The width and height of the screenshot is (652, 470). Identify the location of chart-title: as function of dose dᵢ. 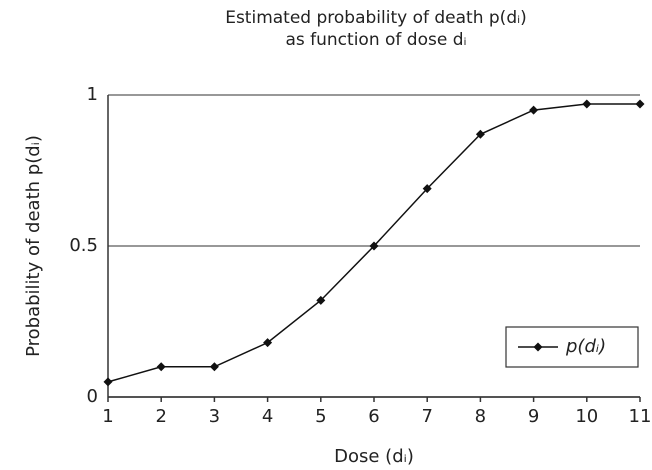
(375, 40).